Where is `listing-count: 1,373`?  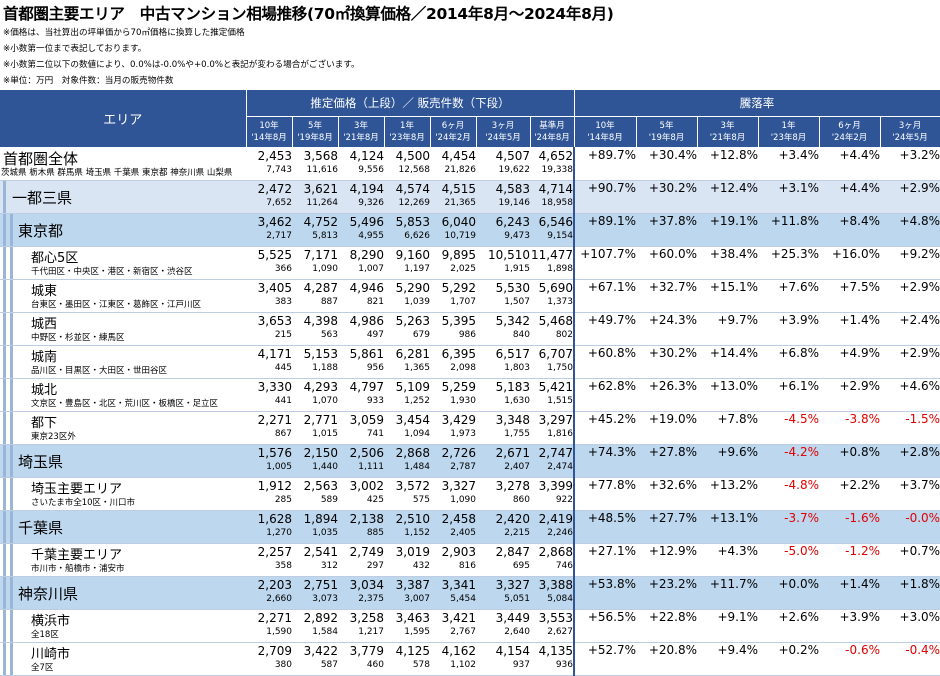
listing-count: 1,373 is located at coordinates (560, 302).